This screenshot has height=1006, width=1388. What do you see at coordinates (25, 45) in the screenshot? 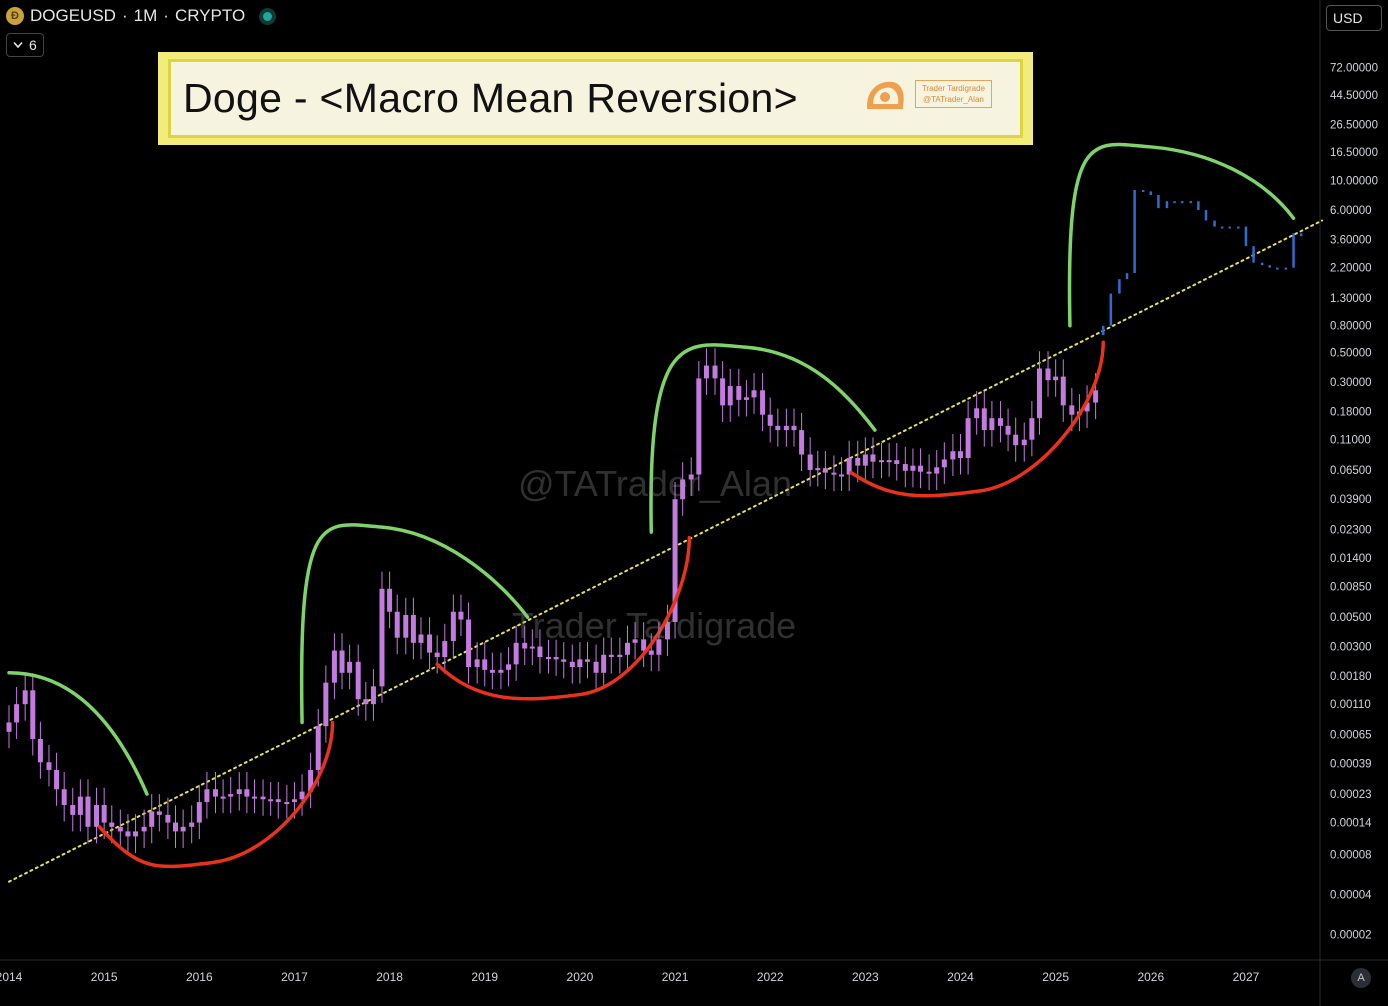
I see `indicators-toggle-button: 6` at bounding box center [25, 45].